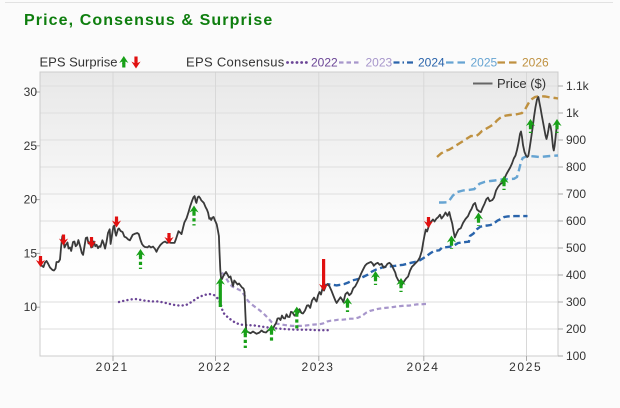 The image size is (620, 408). What do you see at coordinates (235, 62) in the screenshot?
I see `svg-text: EPS Consensus` at bounding box center [235, 62].